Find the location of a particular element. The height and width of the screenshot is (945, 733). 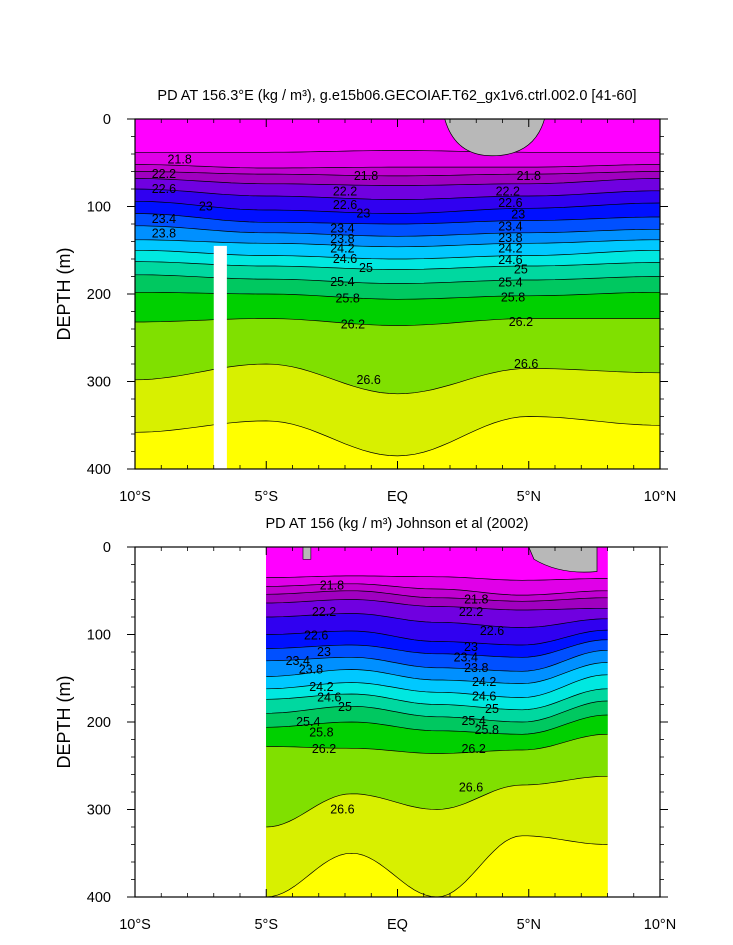

y-tick-label: 400 is located at coordinates (99, 898).